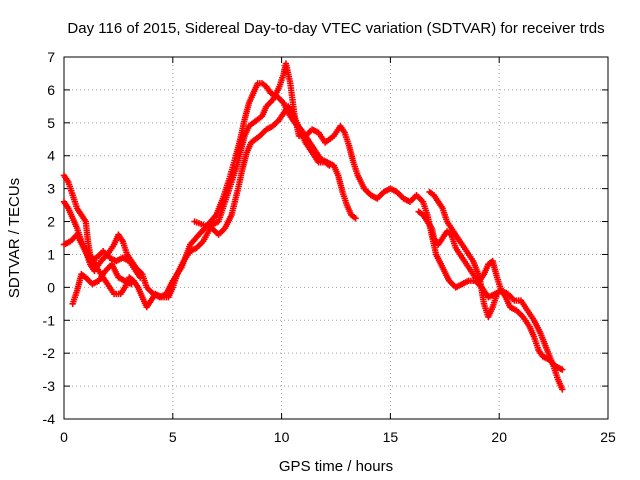  Describe the element at coordinates (14, 238) in the screenshot. I see `y-axis-label: SDTVAR / TECUs` at that location.